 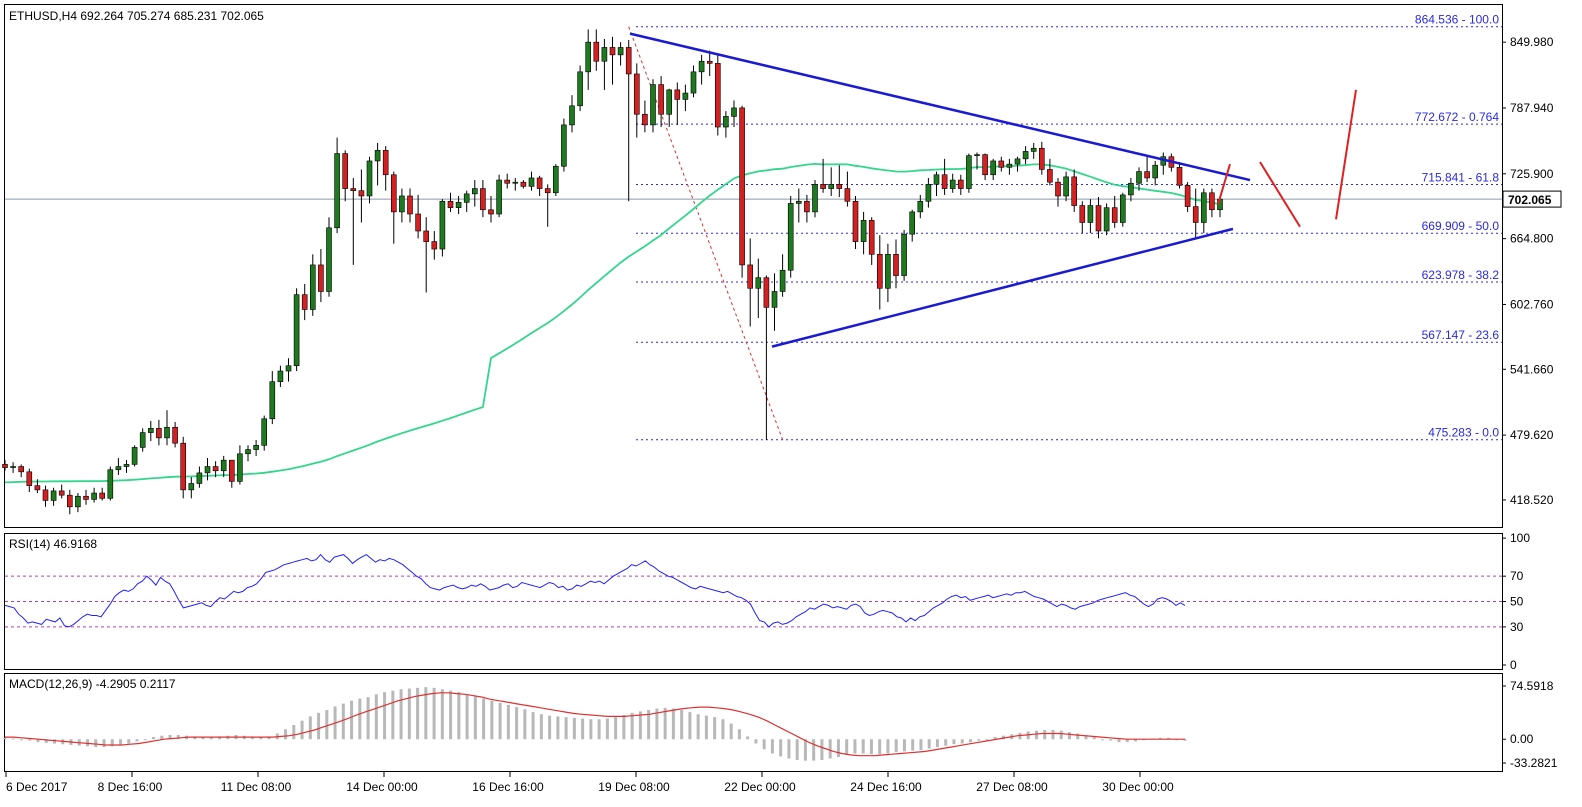 What do you see at coordinates (1457, 20) in the screenshot?
I see `fib-level-label: 864.536 - 100.0` at bounding box center [1457, 20].